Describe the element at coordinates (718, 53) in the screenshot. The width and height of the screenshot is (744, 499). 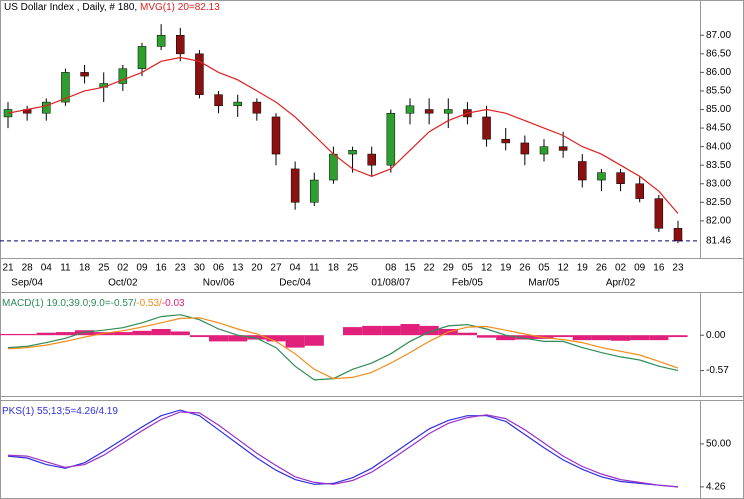
I see `y-tick-label: 86.50` at that location.